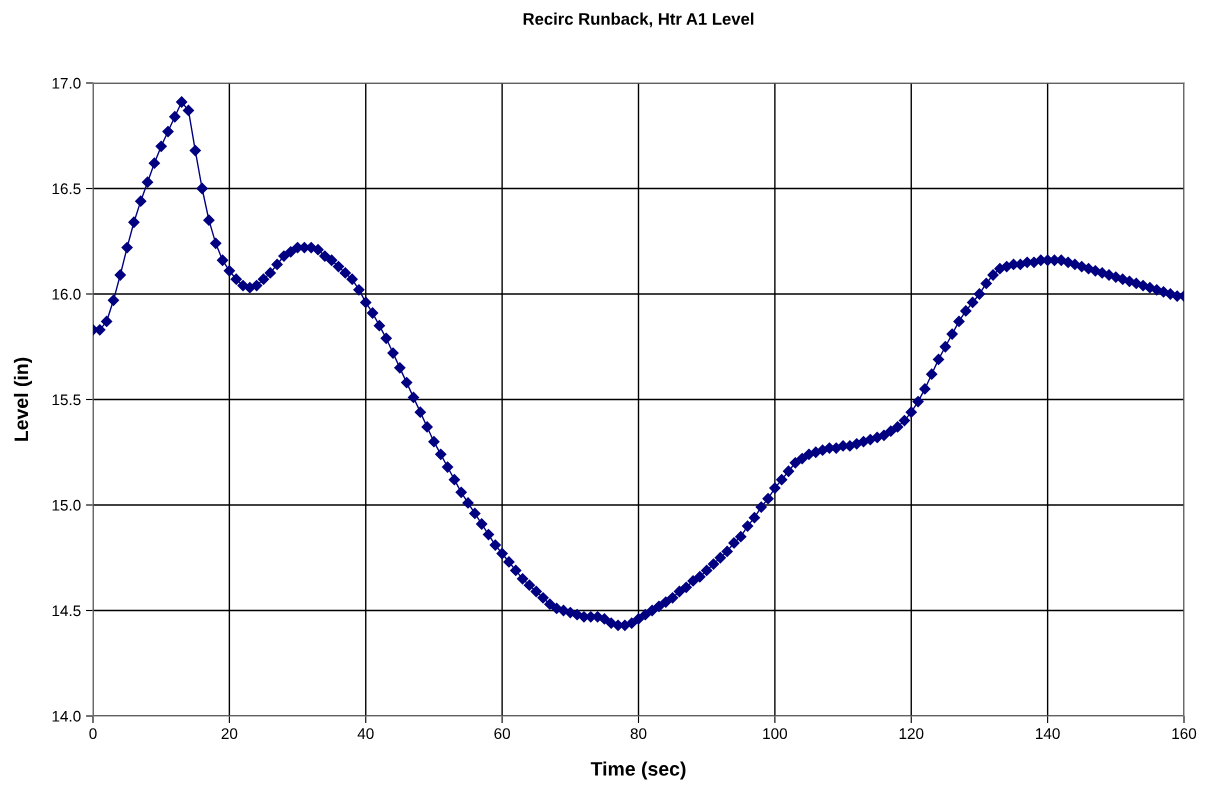 Image resolution: width=1206 pixels, height=797 pixels. What do you see at coordinates (638, 20) in the screenshot?
I see `chart-title: Recirc Runback, Htr A1 Level` at bounding box center [638, 20].